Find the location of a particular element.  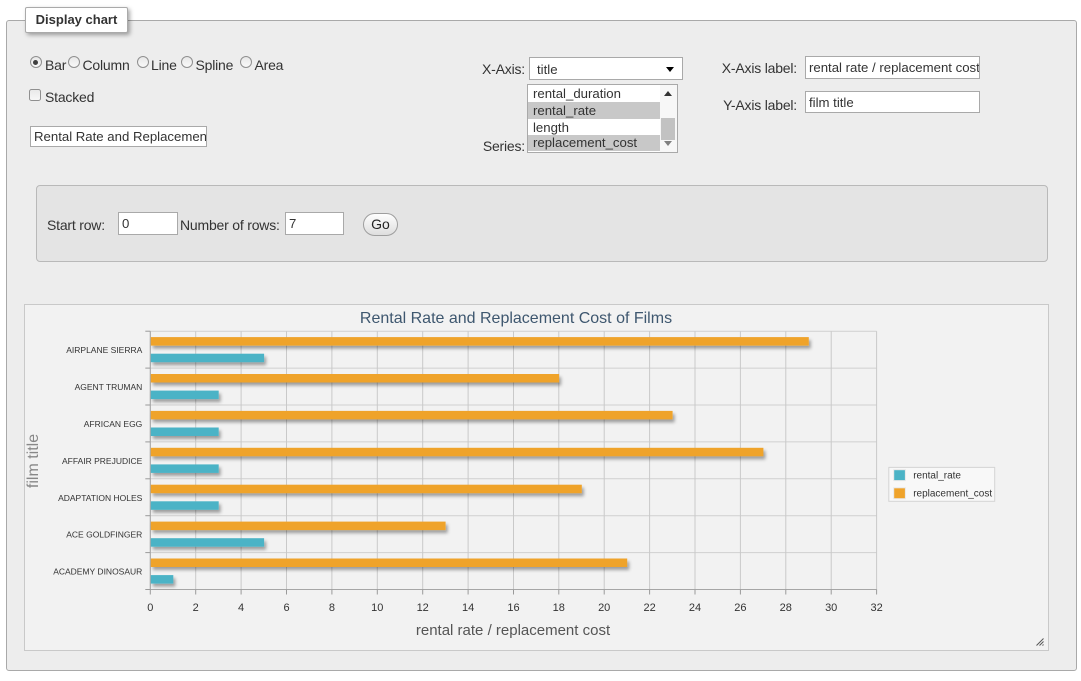

svg-text: ACADEMY DINOSAUR is located at coordinates (97, 572).